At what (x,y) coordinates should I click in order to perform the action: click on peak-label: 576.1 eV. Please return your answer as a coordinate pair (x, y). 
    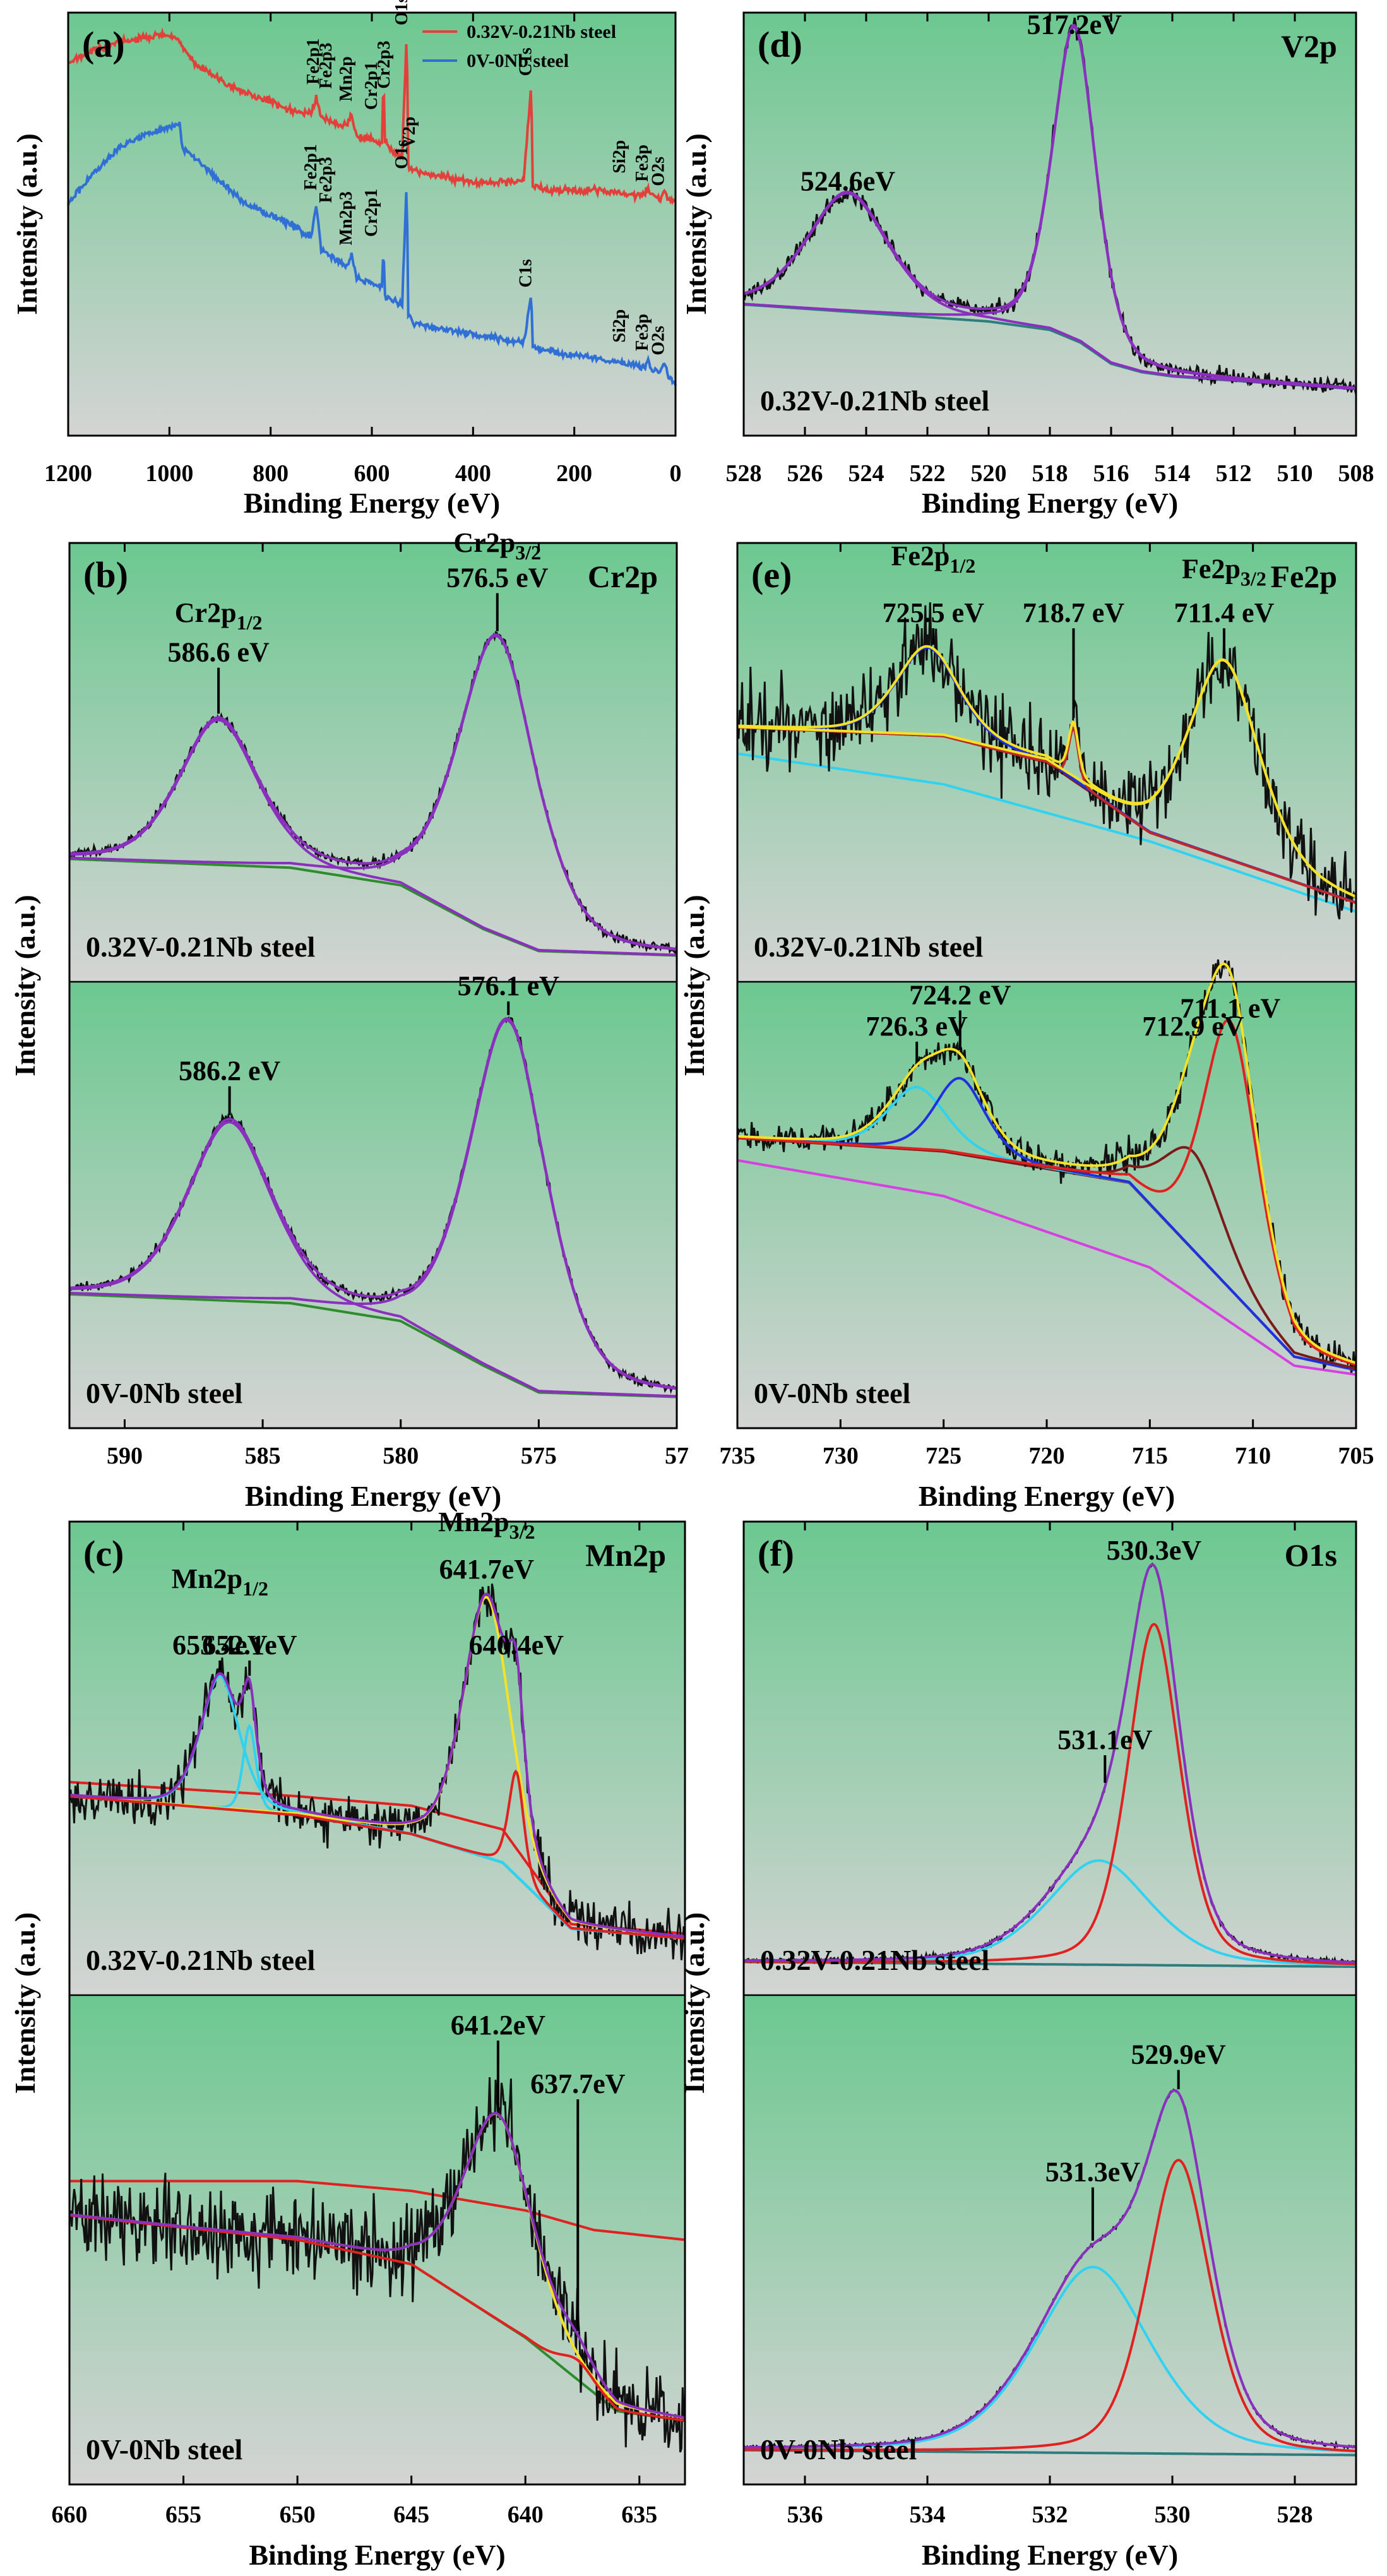
    Looking at the image, I should click on (509, 985).